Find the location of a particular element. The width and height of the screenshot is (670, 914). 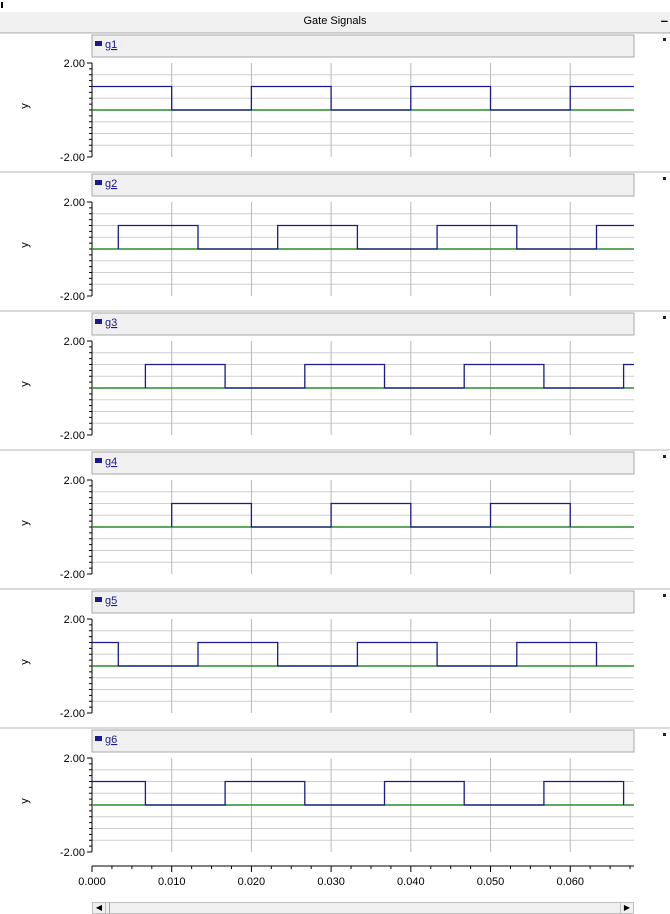

x-tick-label: 0.000 is located at coordinates (92, 882).